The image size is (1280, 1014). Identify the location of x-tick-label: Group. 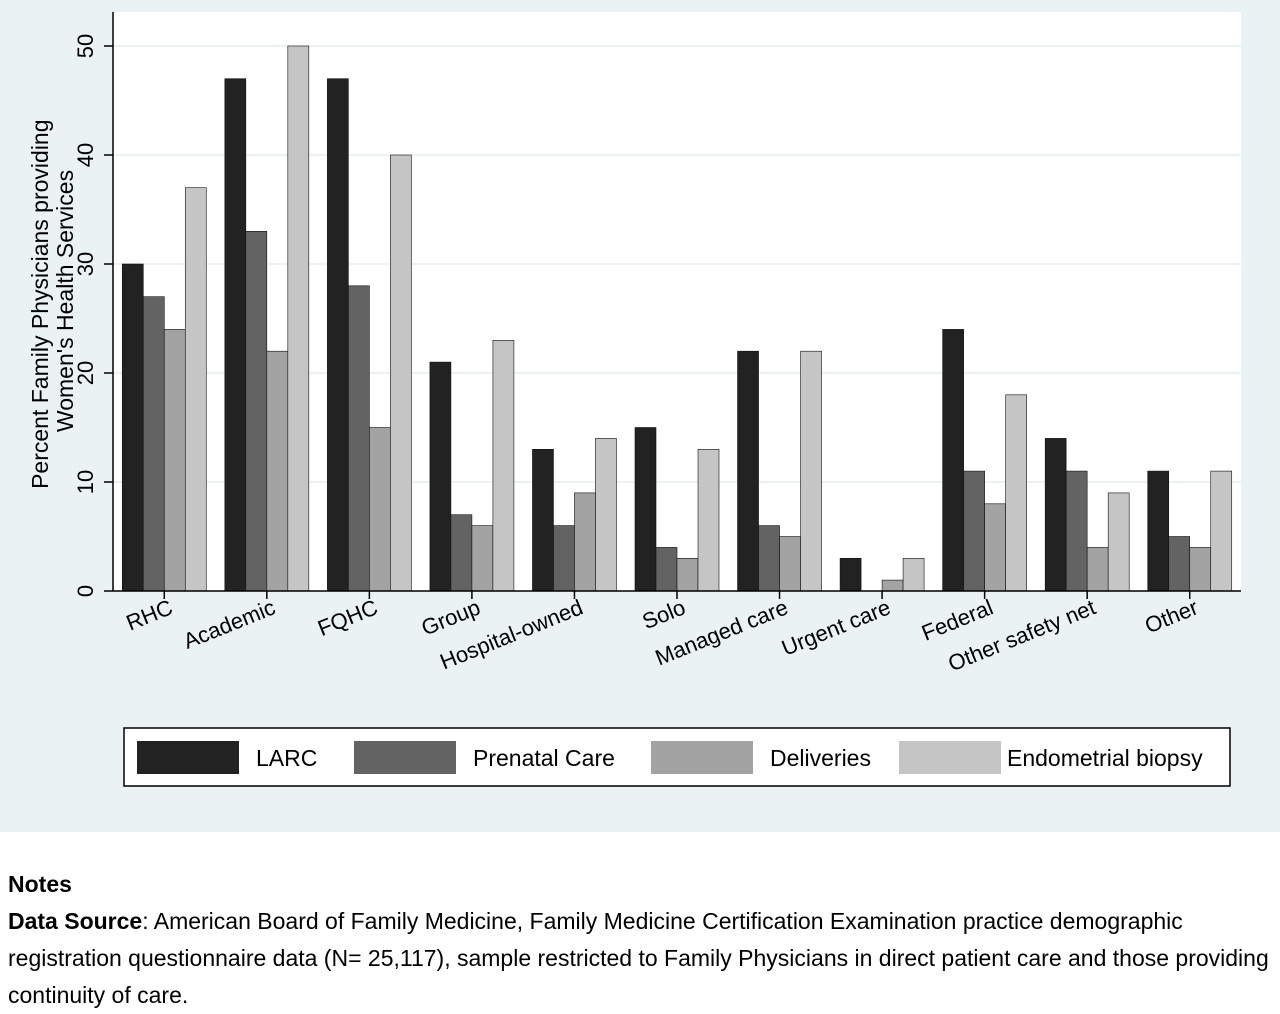
(451, 617).